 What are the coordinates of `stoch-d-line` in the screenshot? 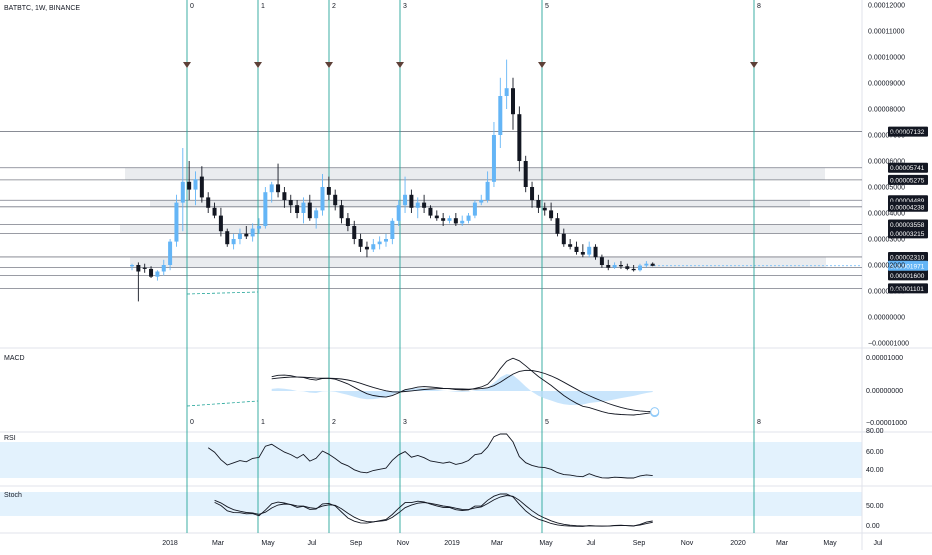 It's located at (433, 511).